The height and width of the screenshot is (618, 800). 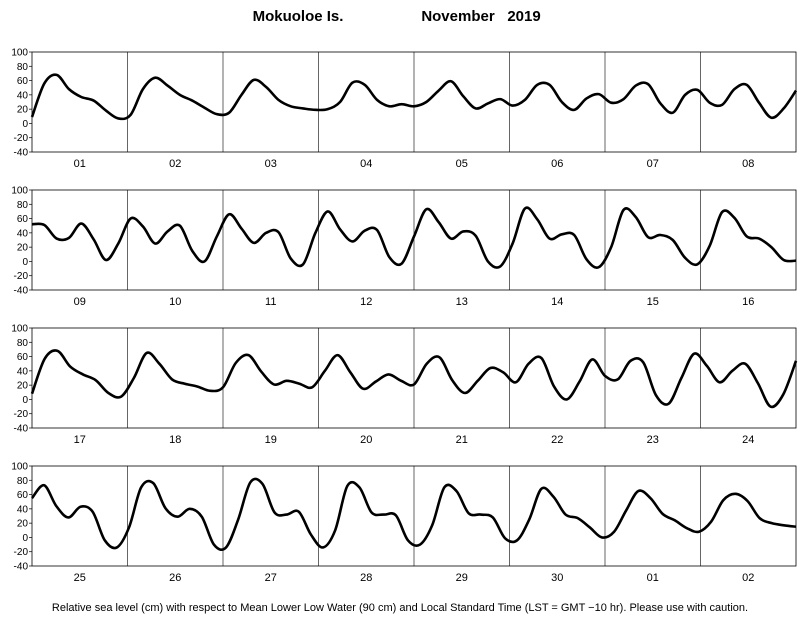 I want to click on day-label: 10, so click(x=175, y=302).